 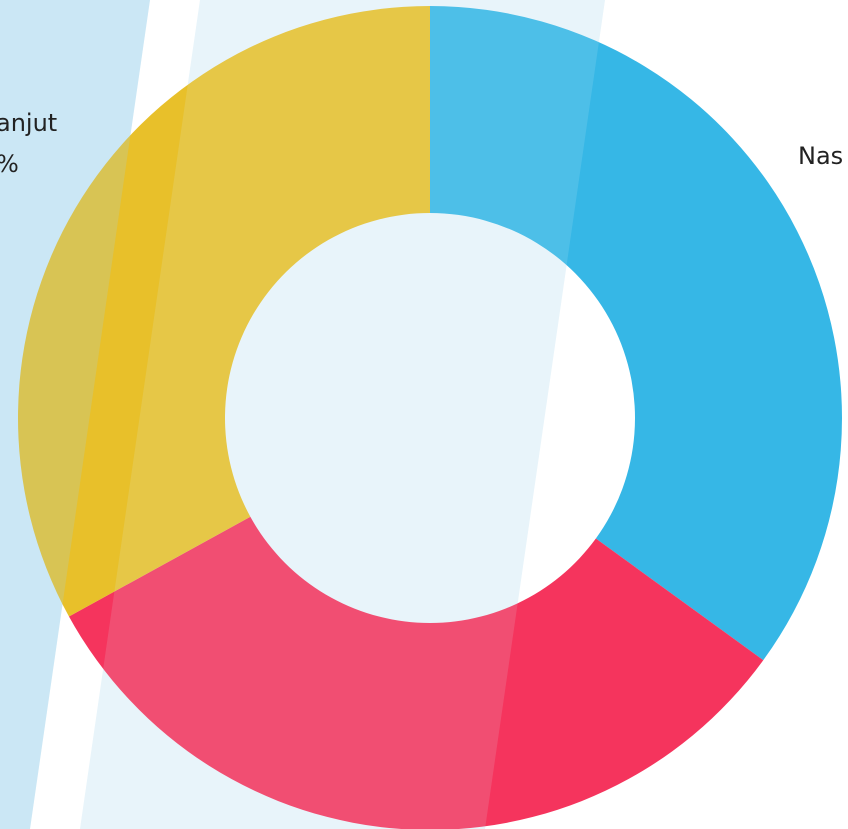 What do you see at coordinates (421, 143) in the screenshot?
I see `labels: Nas anjut%` at bounding box center [421, 143].